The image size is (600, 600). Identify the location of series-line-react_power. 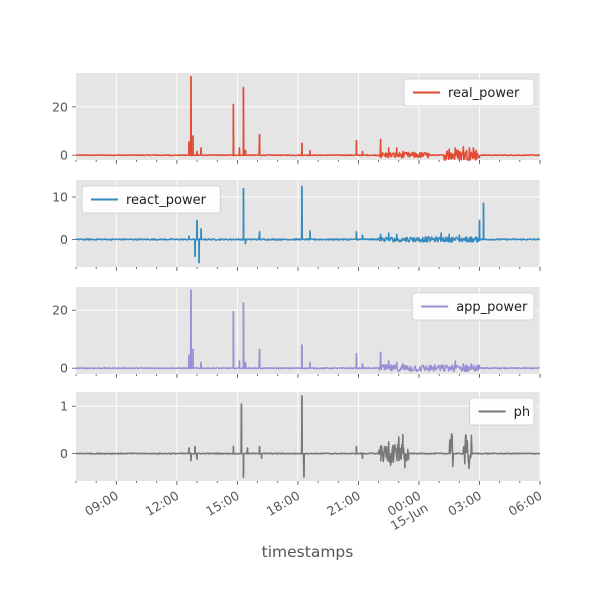
(307, 224).